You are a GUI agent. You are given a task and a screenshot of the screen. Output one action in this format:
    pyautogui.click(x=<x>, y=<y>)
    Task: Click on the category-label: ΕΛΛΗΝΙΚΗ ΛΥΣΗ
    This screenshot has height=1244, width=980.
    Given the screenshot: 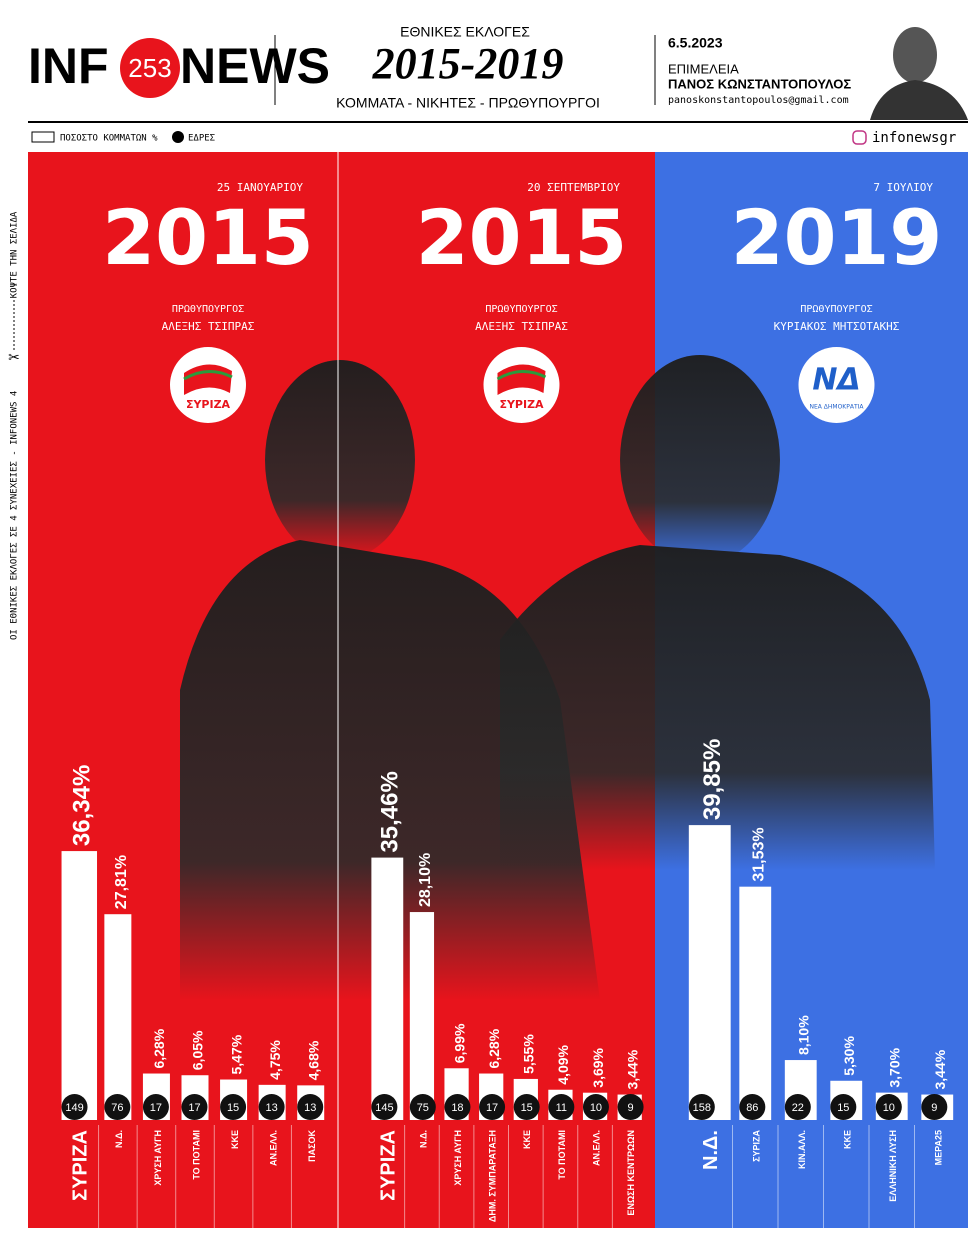 What is the action you would take?
    pyautogui.click(x=893, y=1166)
    